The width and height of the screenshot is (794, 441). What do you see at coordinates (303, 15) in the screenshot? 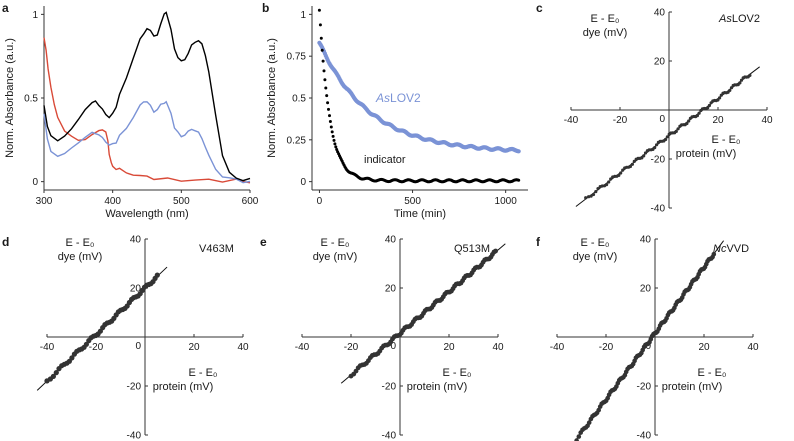
I see `panel-b-ytick-label: 1` at bounding box center [303, 15].